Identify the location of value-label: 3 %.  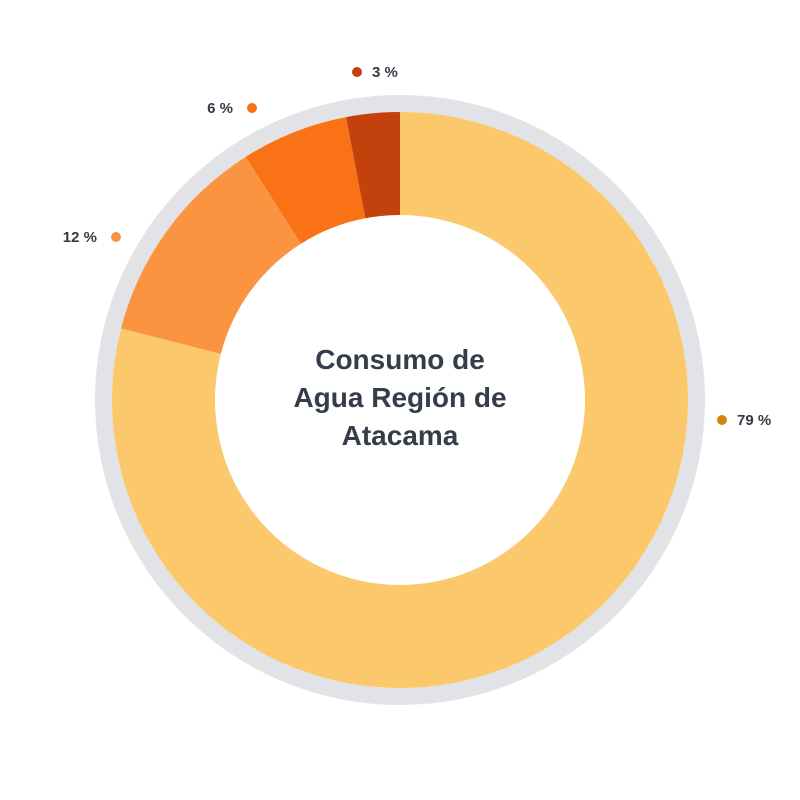
(385, 72).